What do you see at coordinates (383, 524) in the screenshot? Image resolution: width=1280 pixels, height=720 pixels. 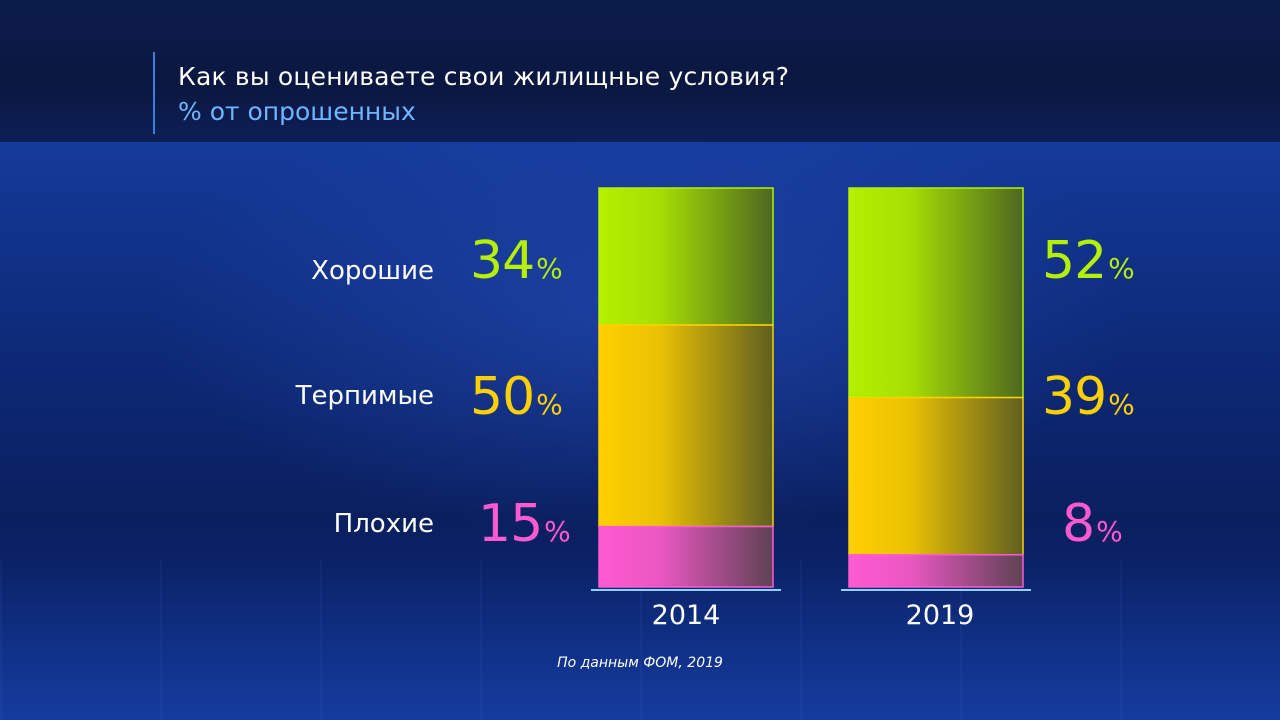 I see `legend-label-bad: Плохие` at bounding box center [383, 524].